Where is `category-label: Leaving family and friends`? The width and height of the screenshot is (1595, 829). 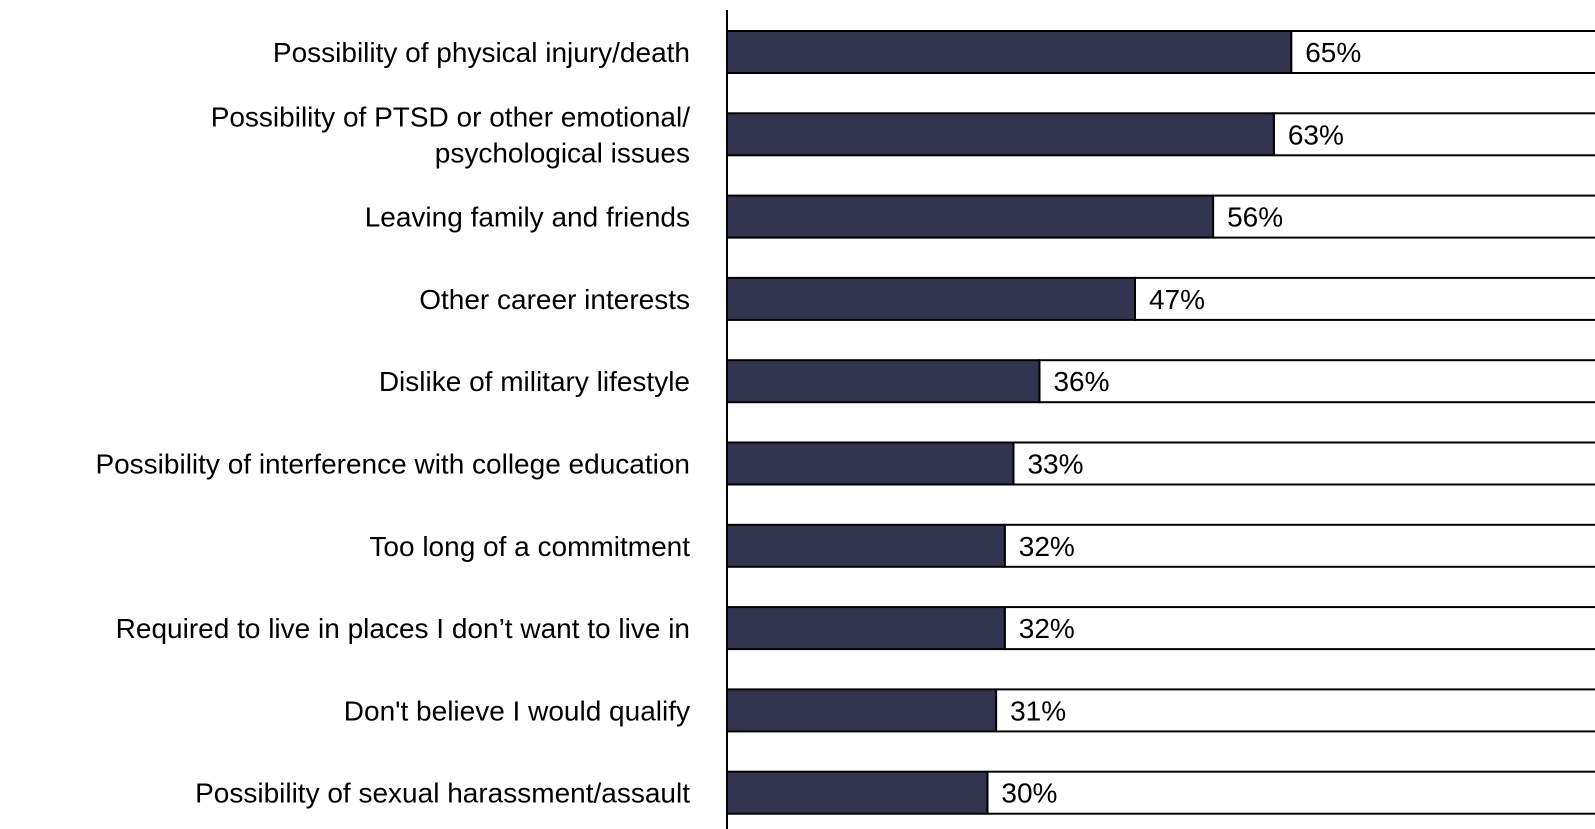
category-label: Leaving family and friends is located at coordinates (527, 217).